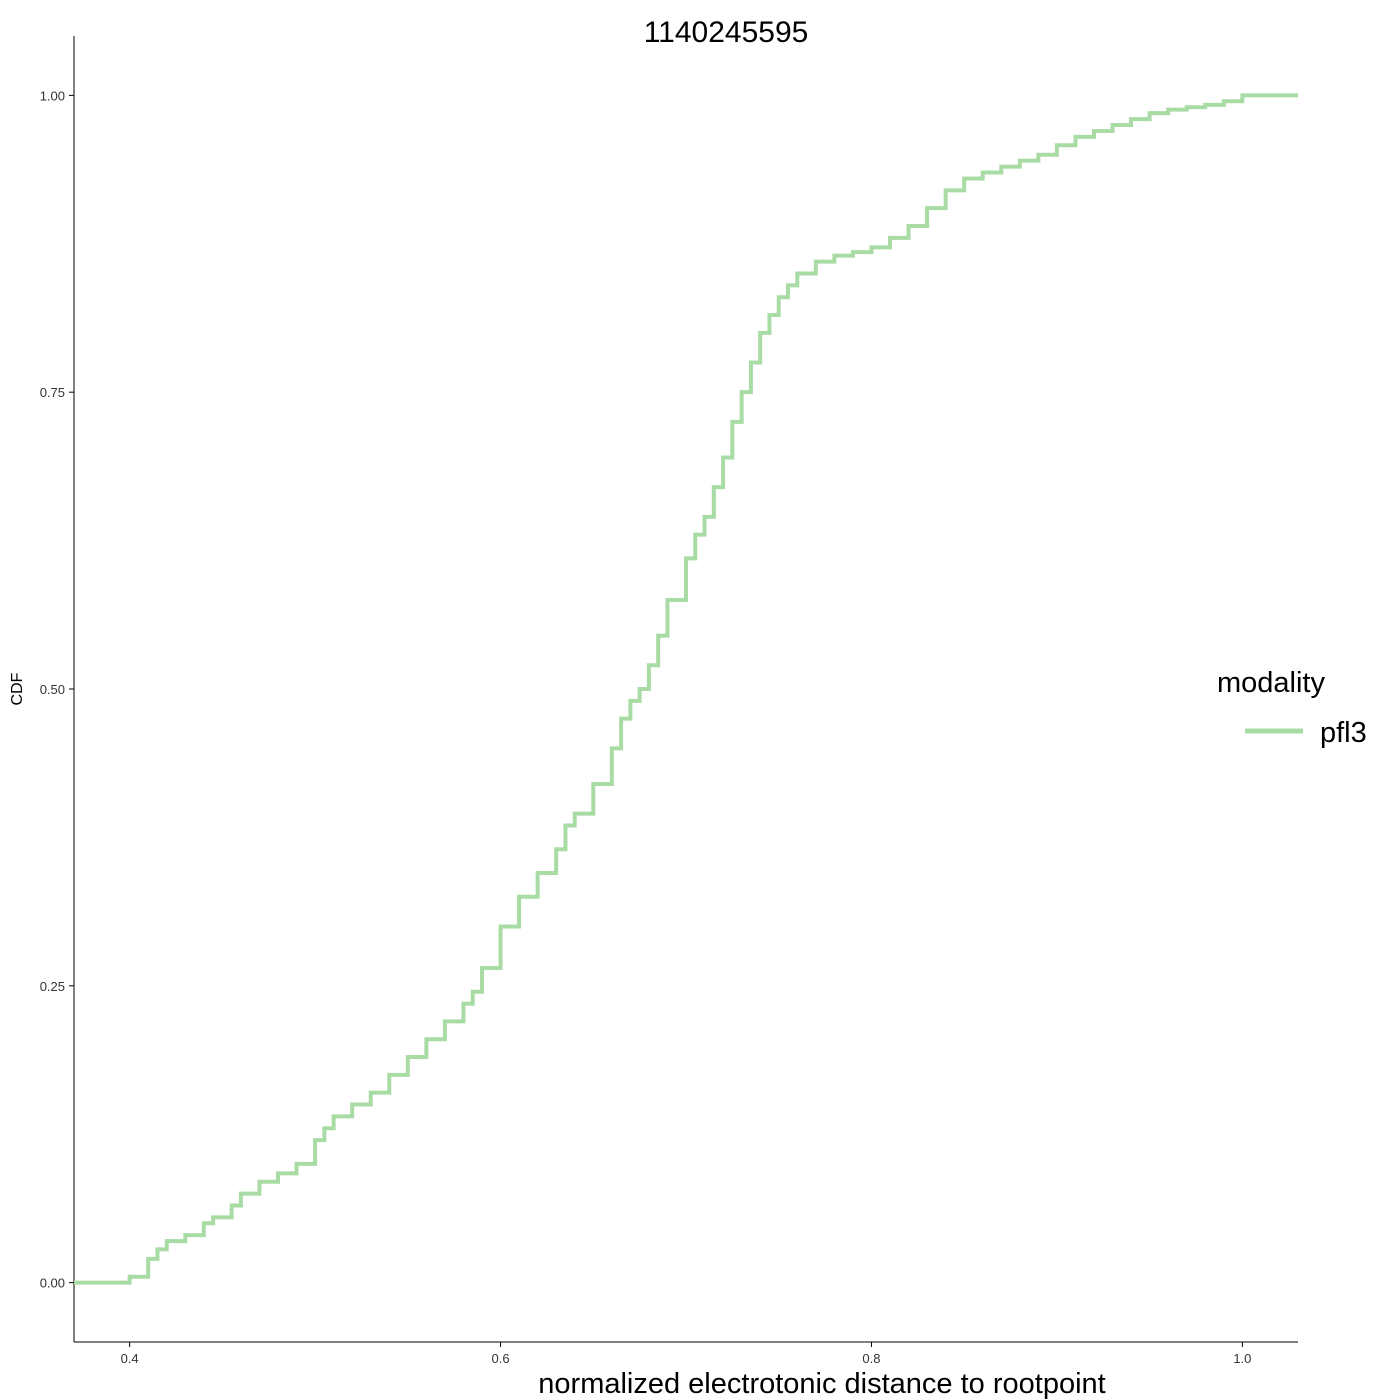 The image size is (1400, 1400). Describe the element at coordinates (726, 32) in the screenshot. I see `chart-title: 1140245595` at that location.